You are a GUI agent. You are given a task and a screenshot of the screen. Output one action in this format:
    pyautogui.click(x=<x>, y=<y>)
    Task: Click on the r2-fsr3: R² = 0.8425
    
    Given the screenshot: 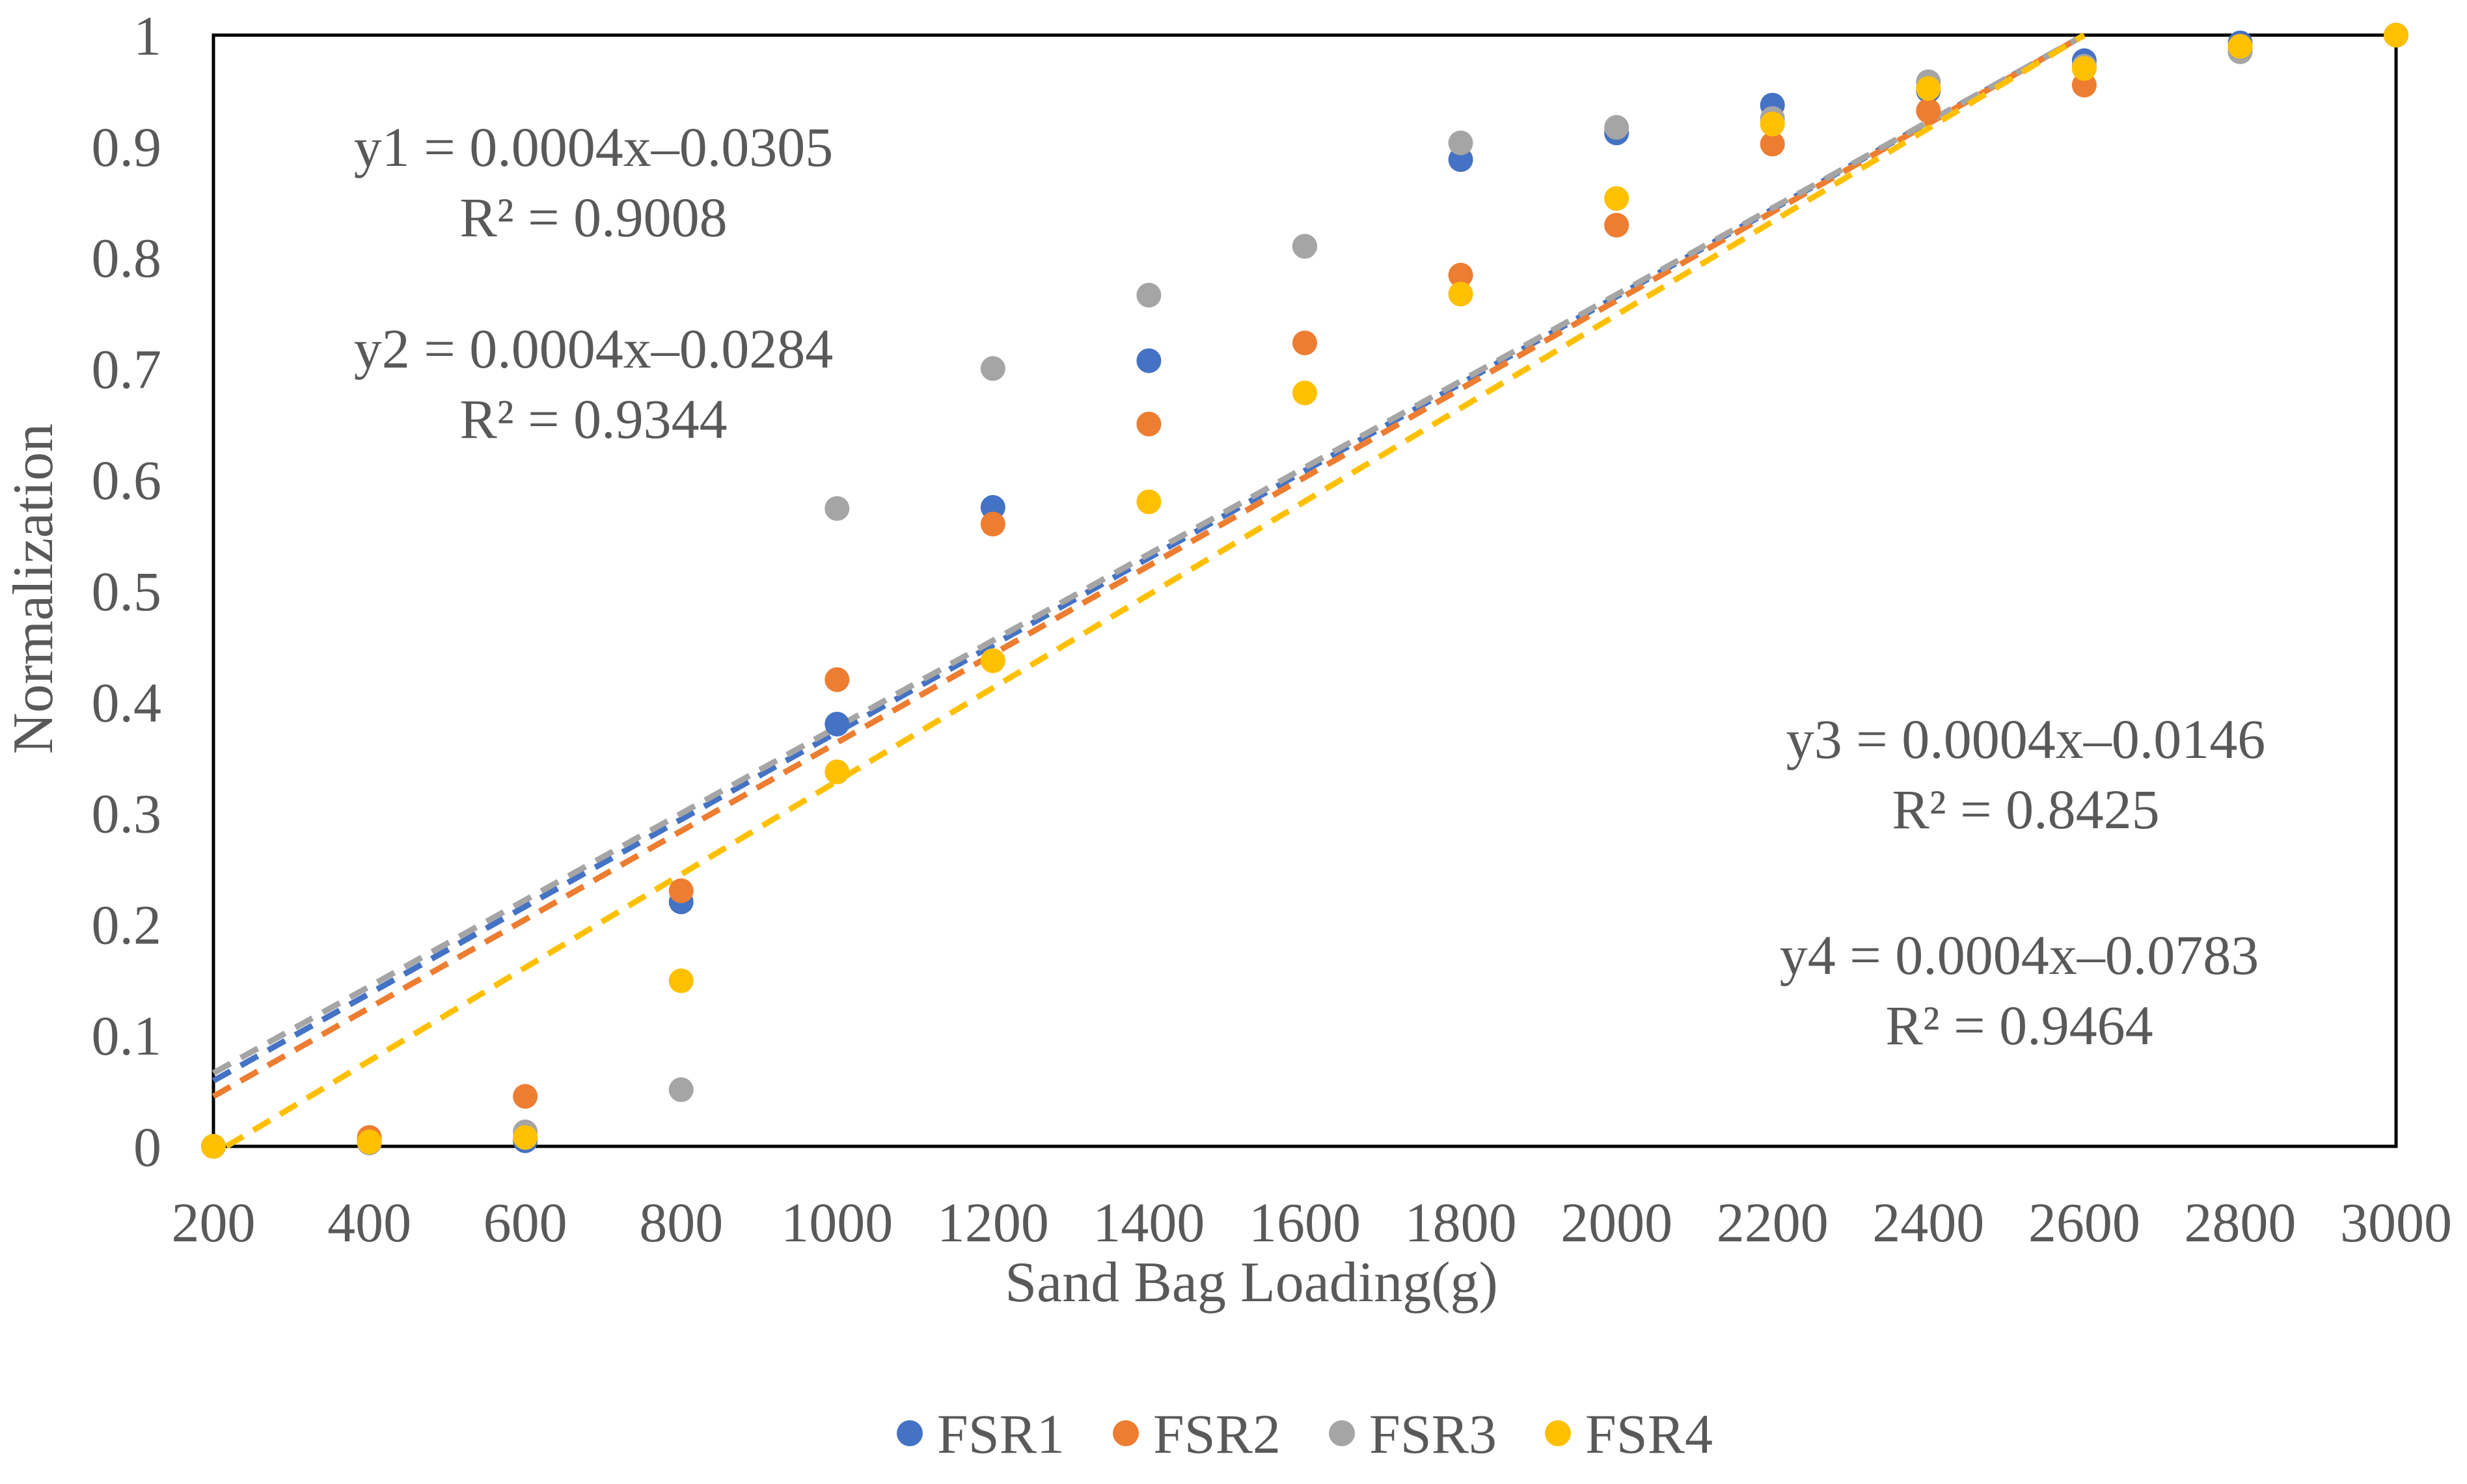 What is the action you would take?
    pyautogui.click(x=2025, y=809)
    